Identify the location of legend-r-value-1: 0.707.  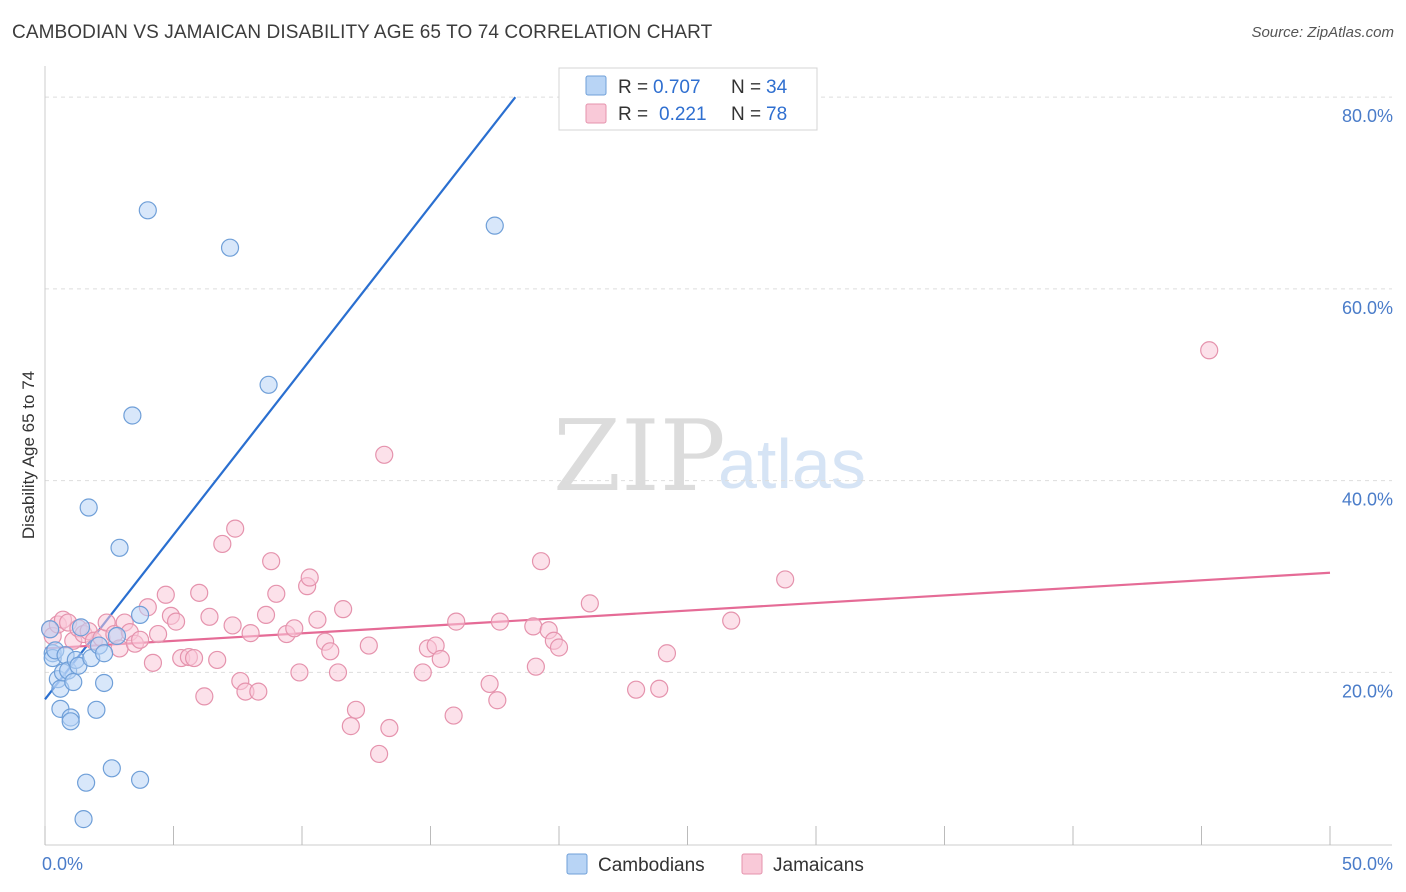
(677, 87).